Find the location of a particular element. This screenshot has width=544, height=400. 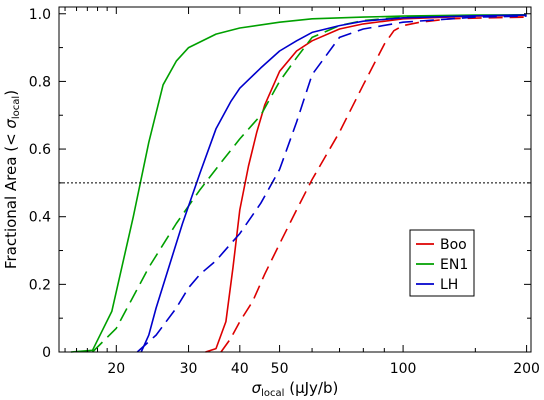

y-tick-label: 0.2 is located at coordinates (40, 285).